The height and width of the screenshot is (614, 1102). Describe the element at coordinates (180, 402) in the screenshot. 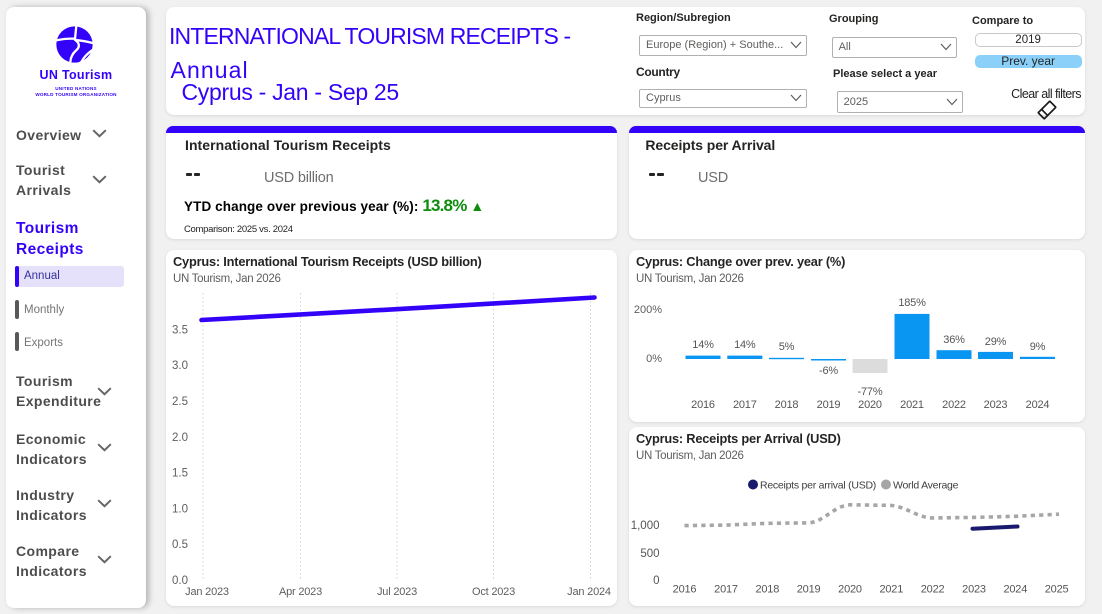

I see `svg-text: 2.5` at that location.